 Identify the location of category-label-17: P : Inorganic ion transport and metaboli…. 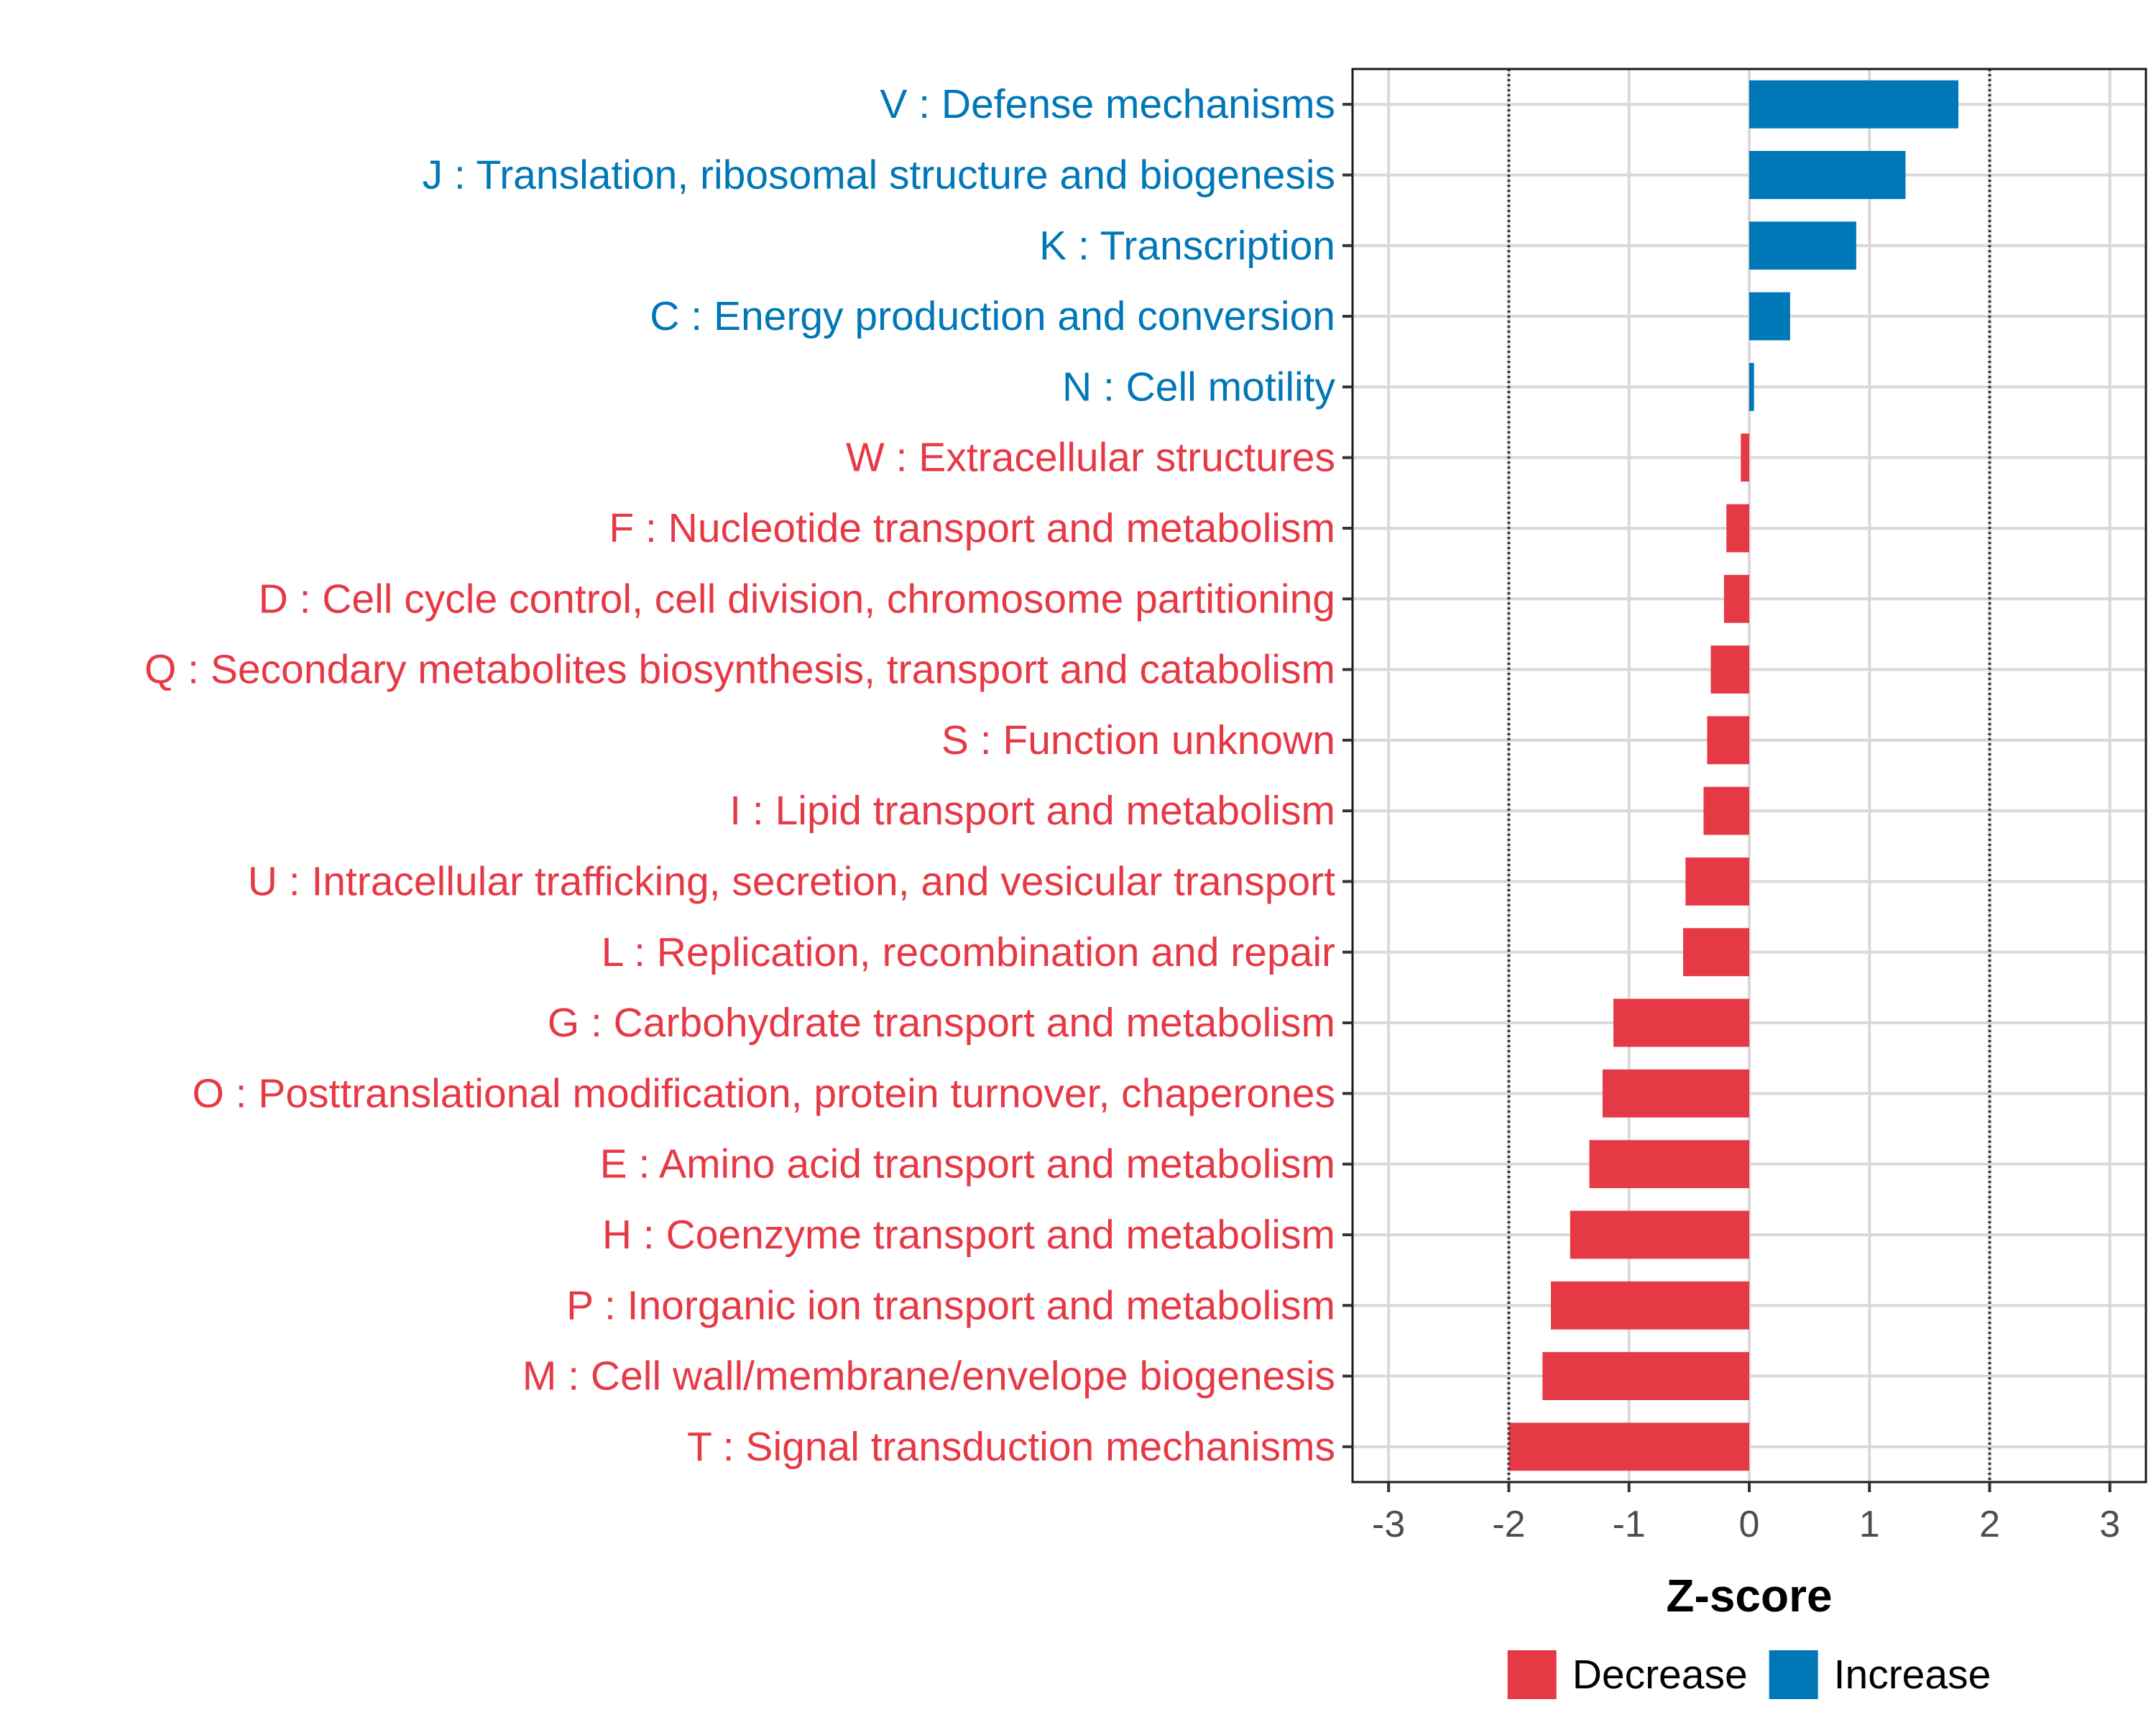
(951, 1305).